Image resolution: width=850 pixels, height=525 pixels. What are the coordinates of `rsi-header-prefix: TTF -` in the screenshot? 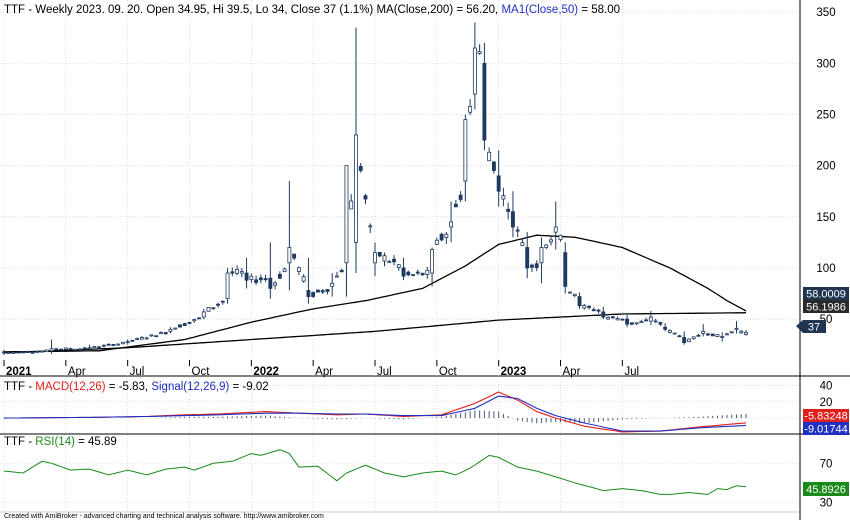 It's located at (19, 442).